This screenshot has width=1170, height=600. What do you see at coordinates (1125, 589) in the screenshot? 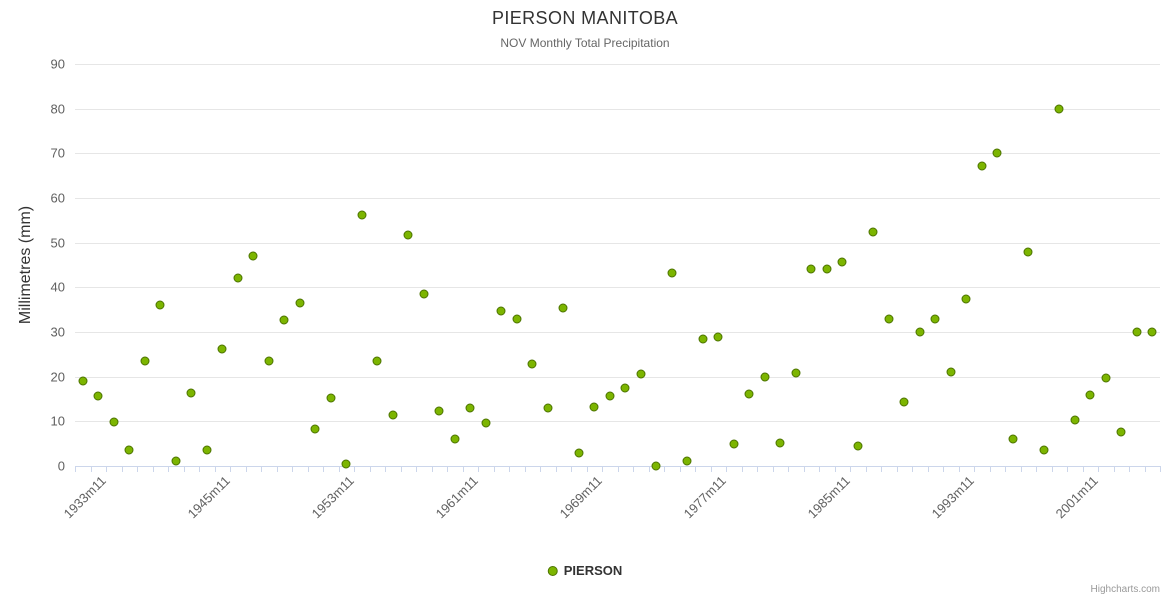
I see `highcharts-credit-link: Highcharts.com` at bounding box center [1125, 589].